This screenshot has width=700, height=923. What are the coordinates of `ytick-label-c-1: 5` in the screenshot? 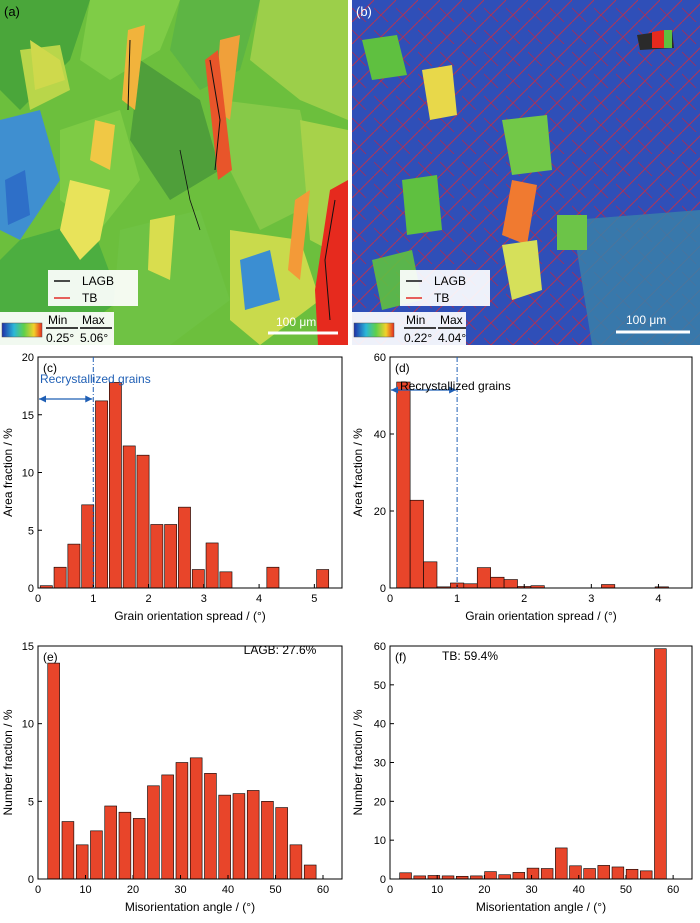 It's located at (31, 531).